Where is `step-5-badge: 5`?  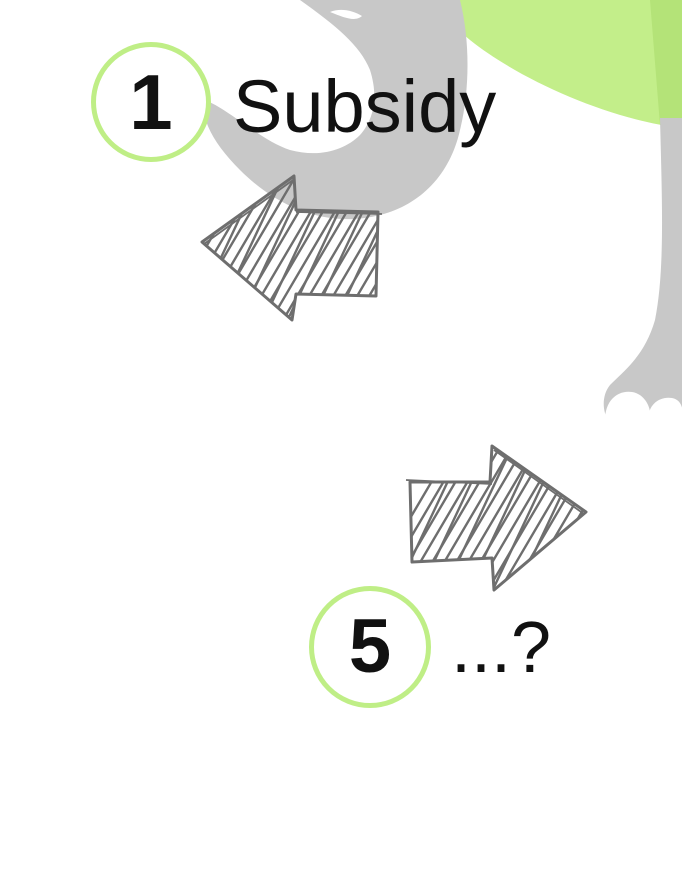
step-5-badge: 5 is located at coordinates (370, 647).